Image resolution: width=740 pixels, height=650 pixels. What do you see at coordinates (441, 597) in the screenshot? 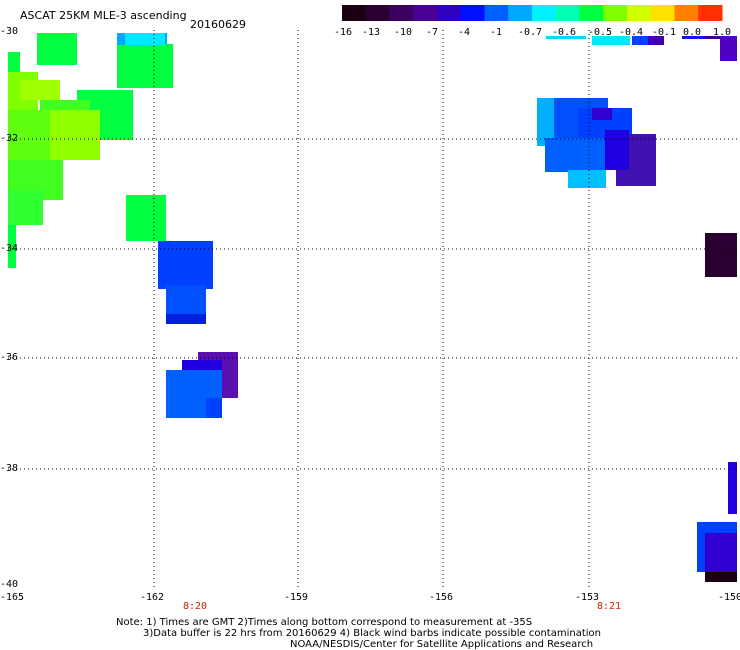
I see `lon-label: -156` at bounding box center [441, 597].